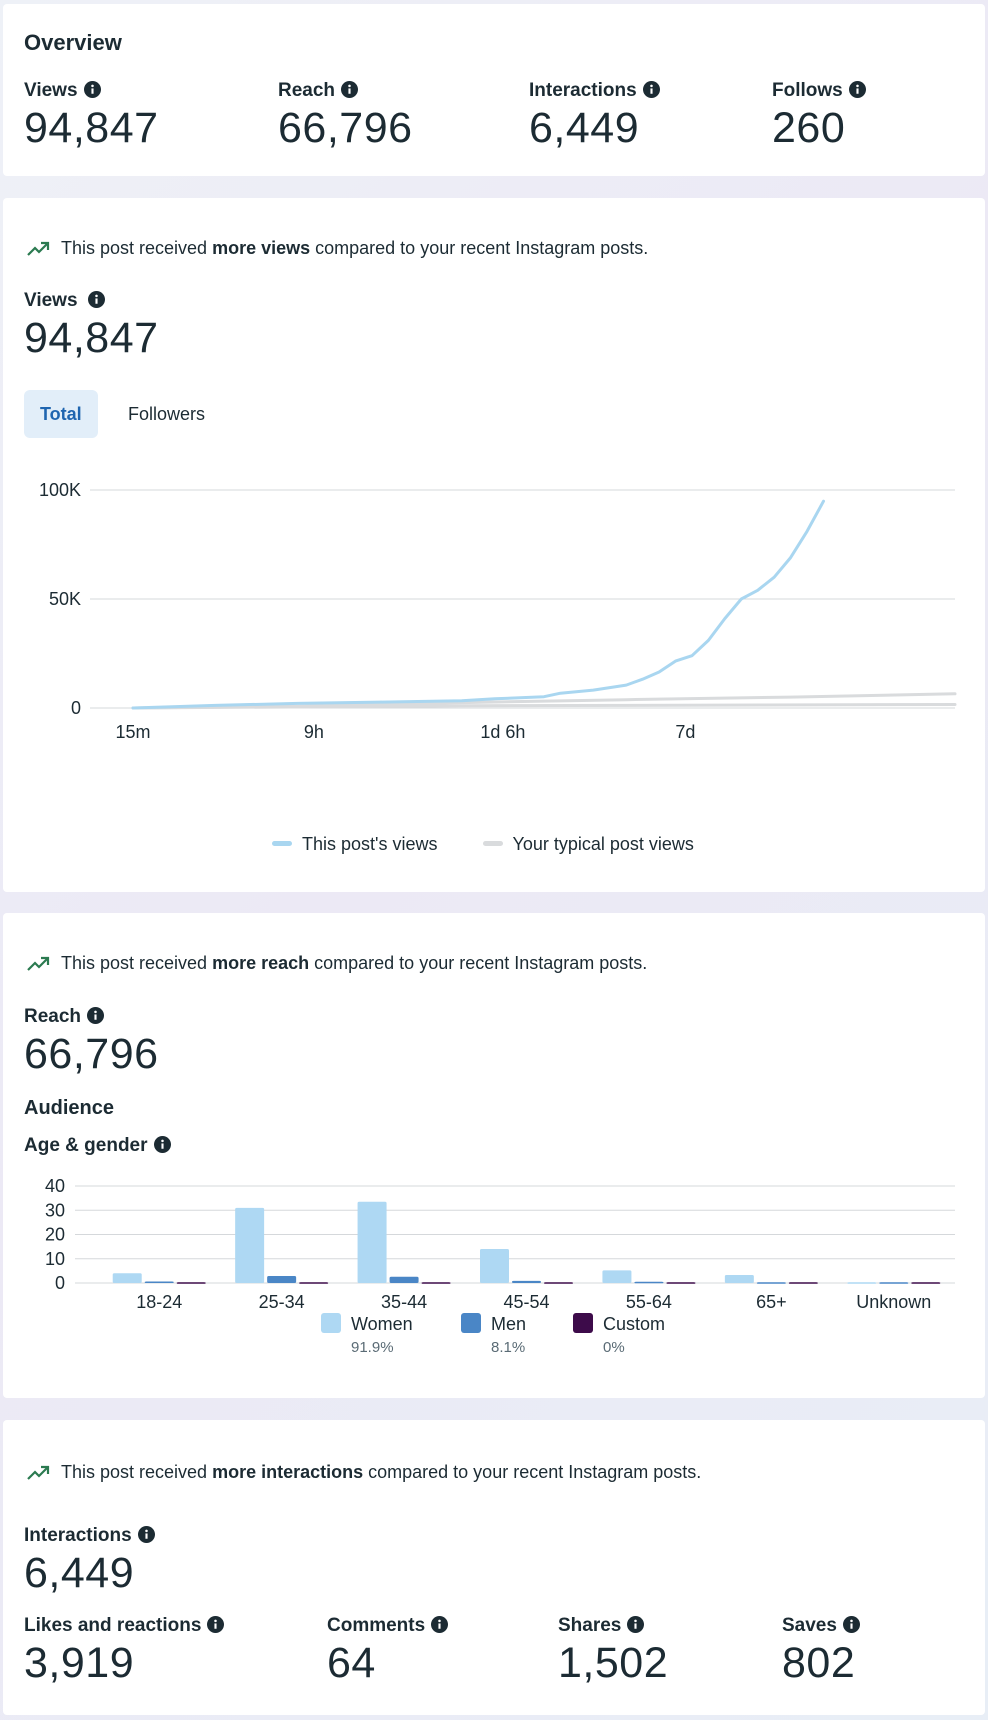 Image resolution: width=988 pixels, height=1720 pixels. What do you see at coordinates (79, 1663) in the screenshot?
I see `metric-value: 3,919` at bounding box center [79, 1663].